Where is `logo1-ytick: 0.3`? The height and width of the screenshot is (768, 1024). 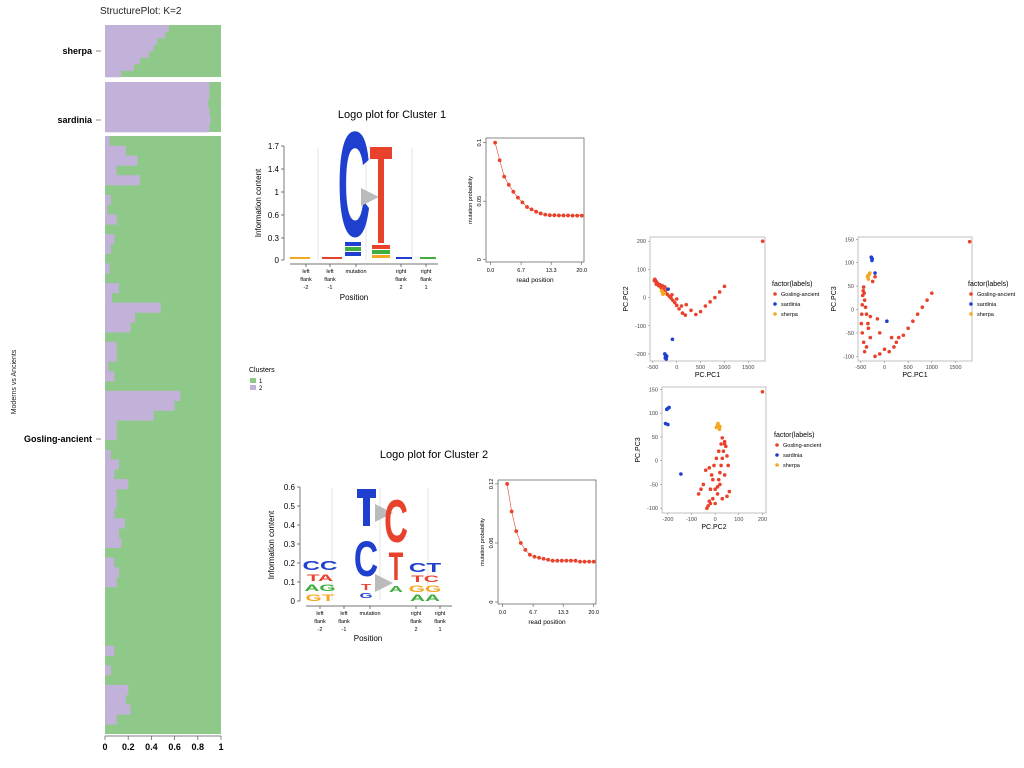
logo1-ytick: 0.3 is located at coordinates (274, 238).